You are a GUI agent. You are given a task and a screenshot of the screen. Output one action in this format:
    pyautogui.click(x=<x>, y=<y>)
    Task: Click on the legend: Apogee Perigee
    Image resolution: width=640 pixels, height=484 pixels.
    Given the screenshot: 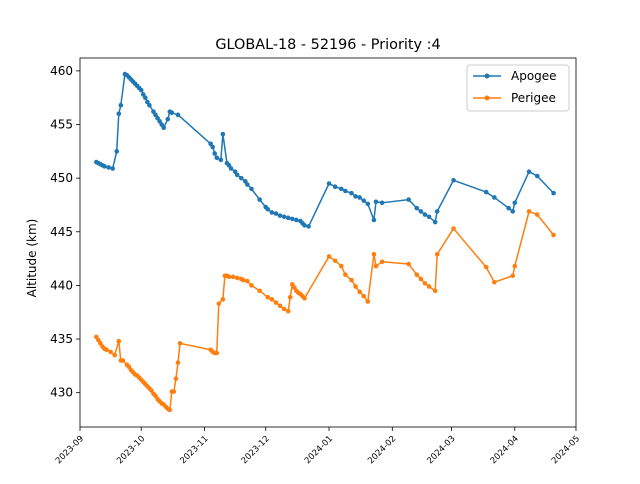 What is the action you would take?
    pyautogui.click(x=518, y=88)
    